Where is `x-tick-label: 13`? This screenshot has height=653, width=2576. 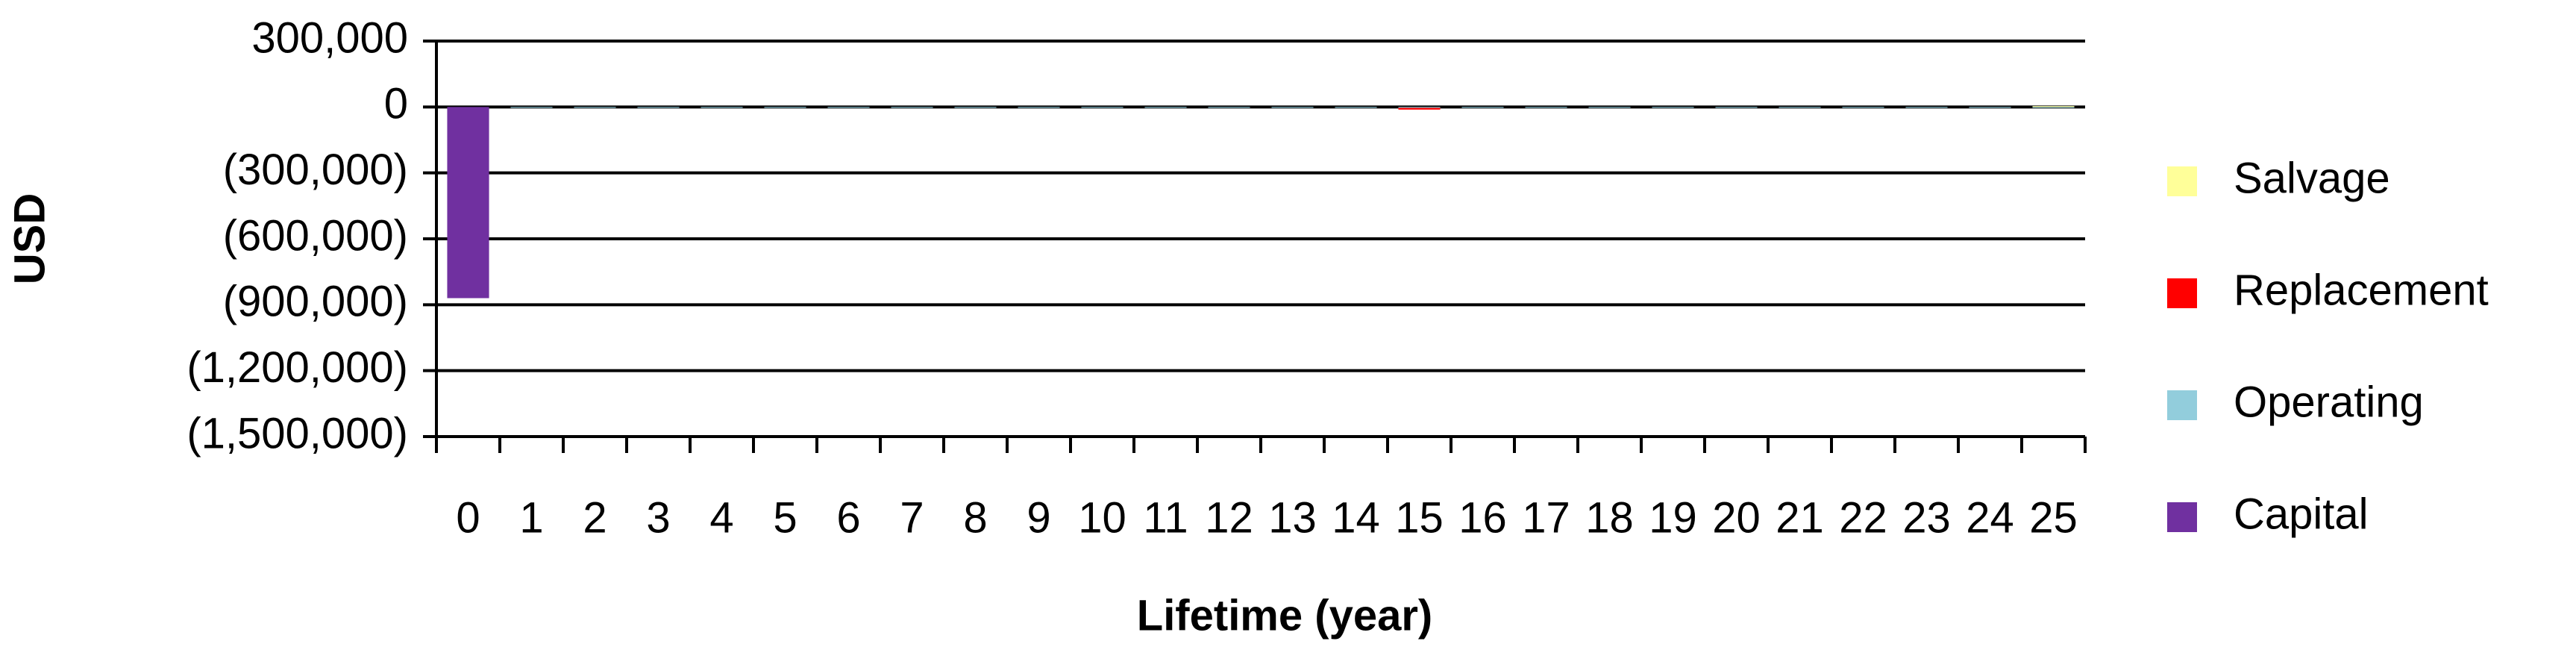
x-tick-label: 13 is located at coordinates (1292, 517).